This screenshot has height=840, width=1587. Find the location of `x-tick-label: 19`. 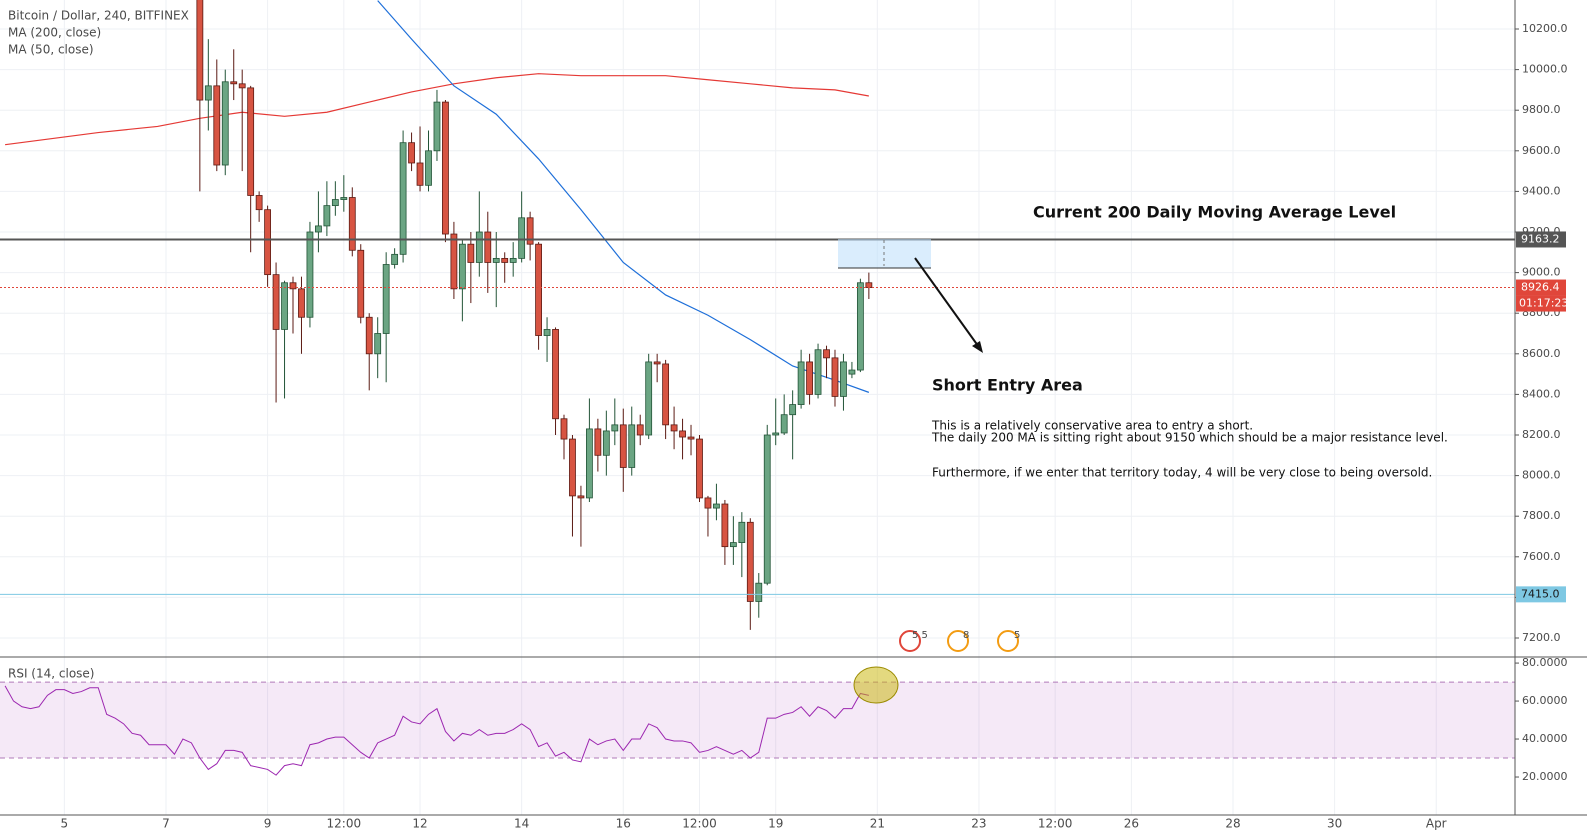

x-tick-label: 19 is located at coordinates (775, 824).